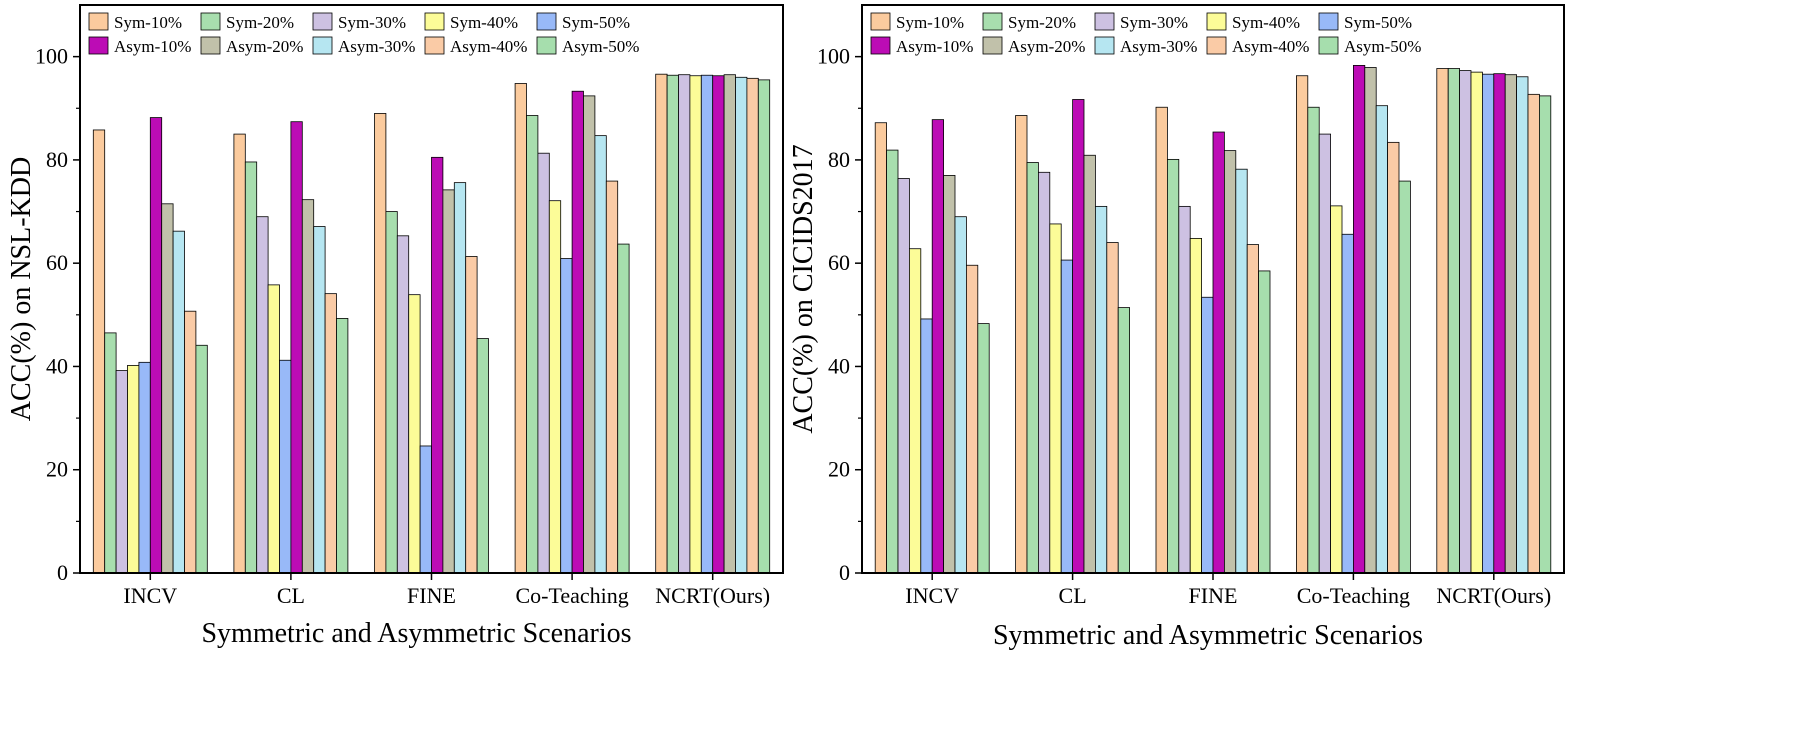 The width and height of the screenshot is (1800, 751). What do you see at coordinates (596, 22) in the screenshot?
I see `legend-label: Sym-50%` at bounding box center [596, 22].